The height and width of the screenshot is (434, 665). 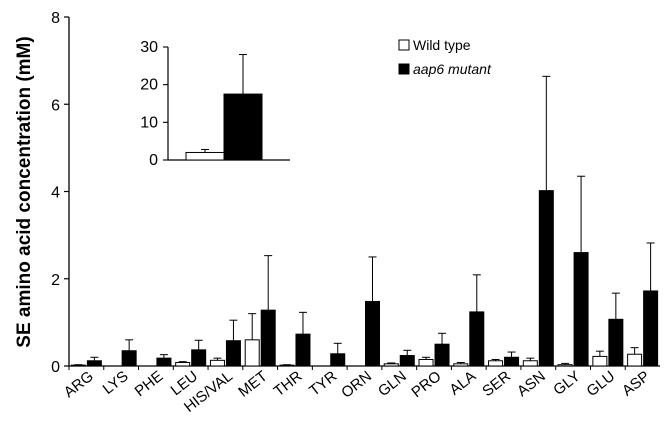 I want to click on legend-label-aap6-mutant: aap6 mutant, so click(x=452, y=69).